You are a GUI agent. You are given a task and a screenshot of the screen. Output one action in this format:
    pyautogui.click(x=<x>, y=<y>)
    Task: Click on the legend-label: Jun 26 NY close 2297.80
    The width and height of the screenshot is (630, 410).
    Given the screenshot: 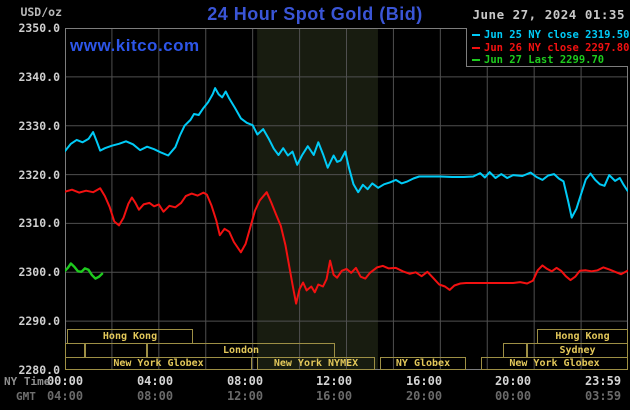 What is the action you would take?
    pyautogui.click(x=557, y=47)
    